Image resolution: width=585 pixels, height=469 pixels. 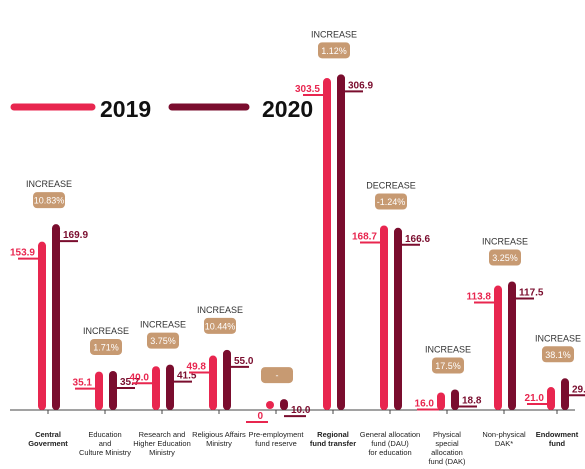 What do you see at coordinates (287, 109) in the screenshot?
I see `legend-label-2020: 2020` at bounding box center [287, 109].